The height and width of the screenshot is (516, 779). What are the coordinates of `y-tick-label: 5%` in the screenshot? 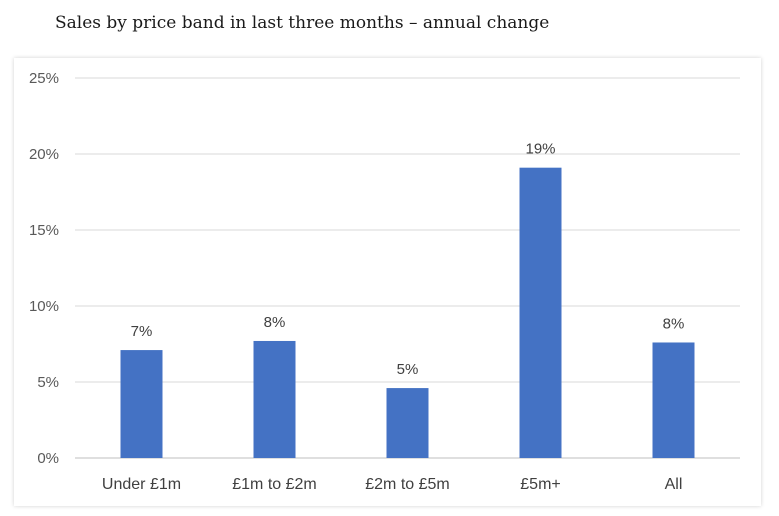 It's located at (48, 382).